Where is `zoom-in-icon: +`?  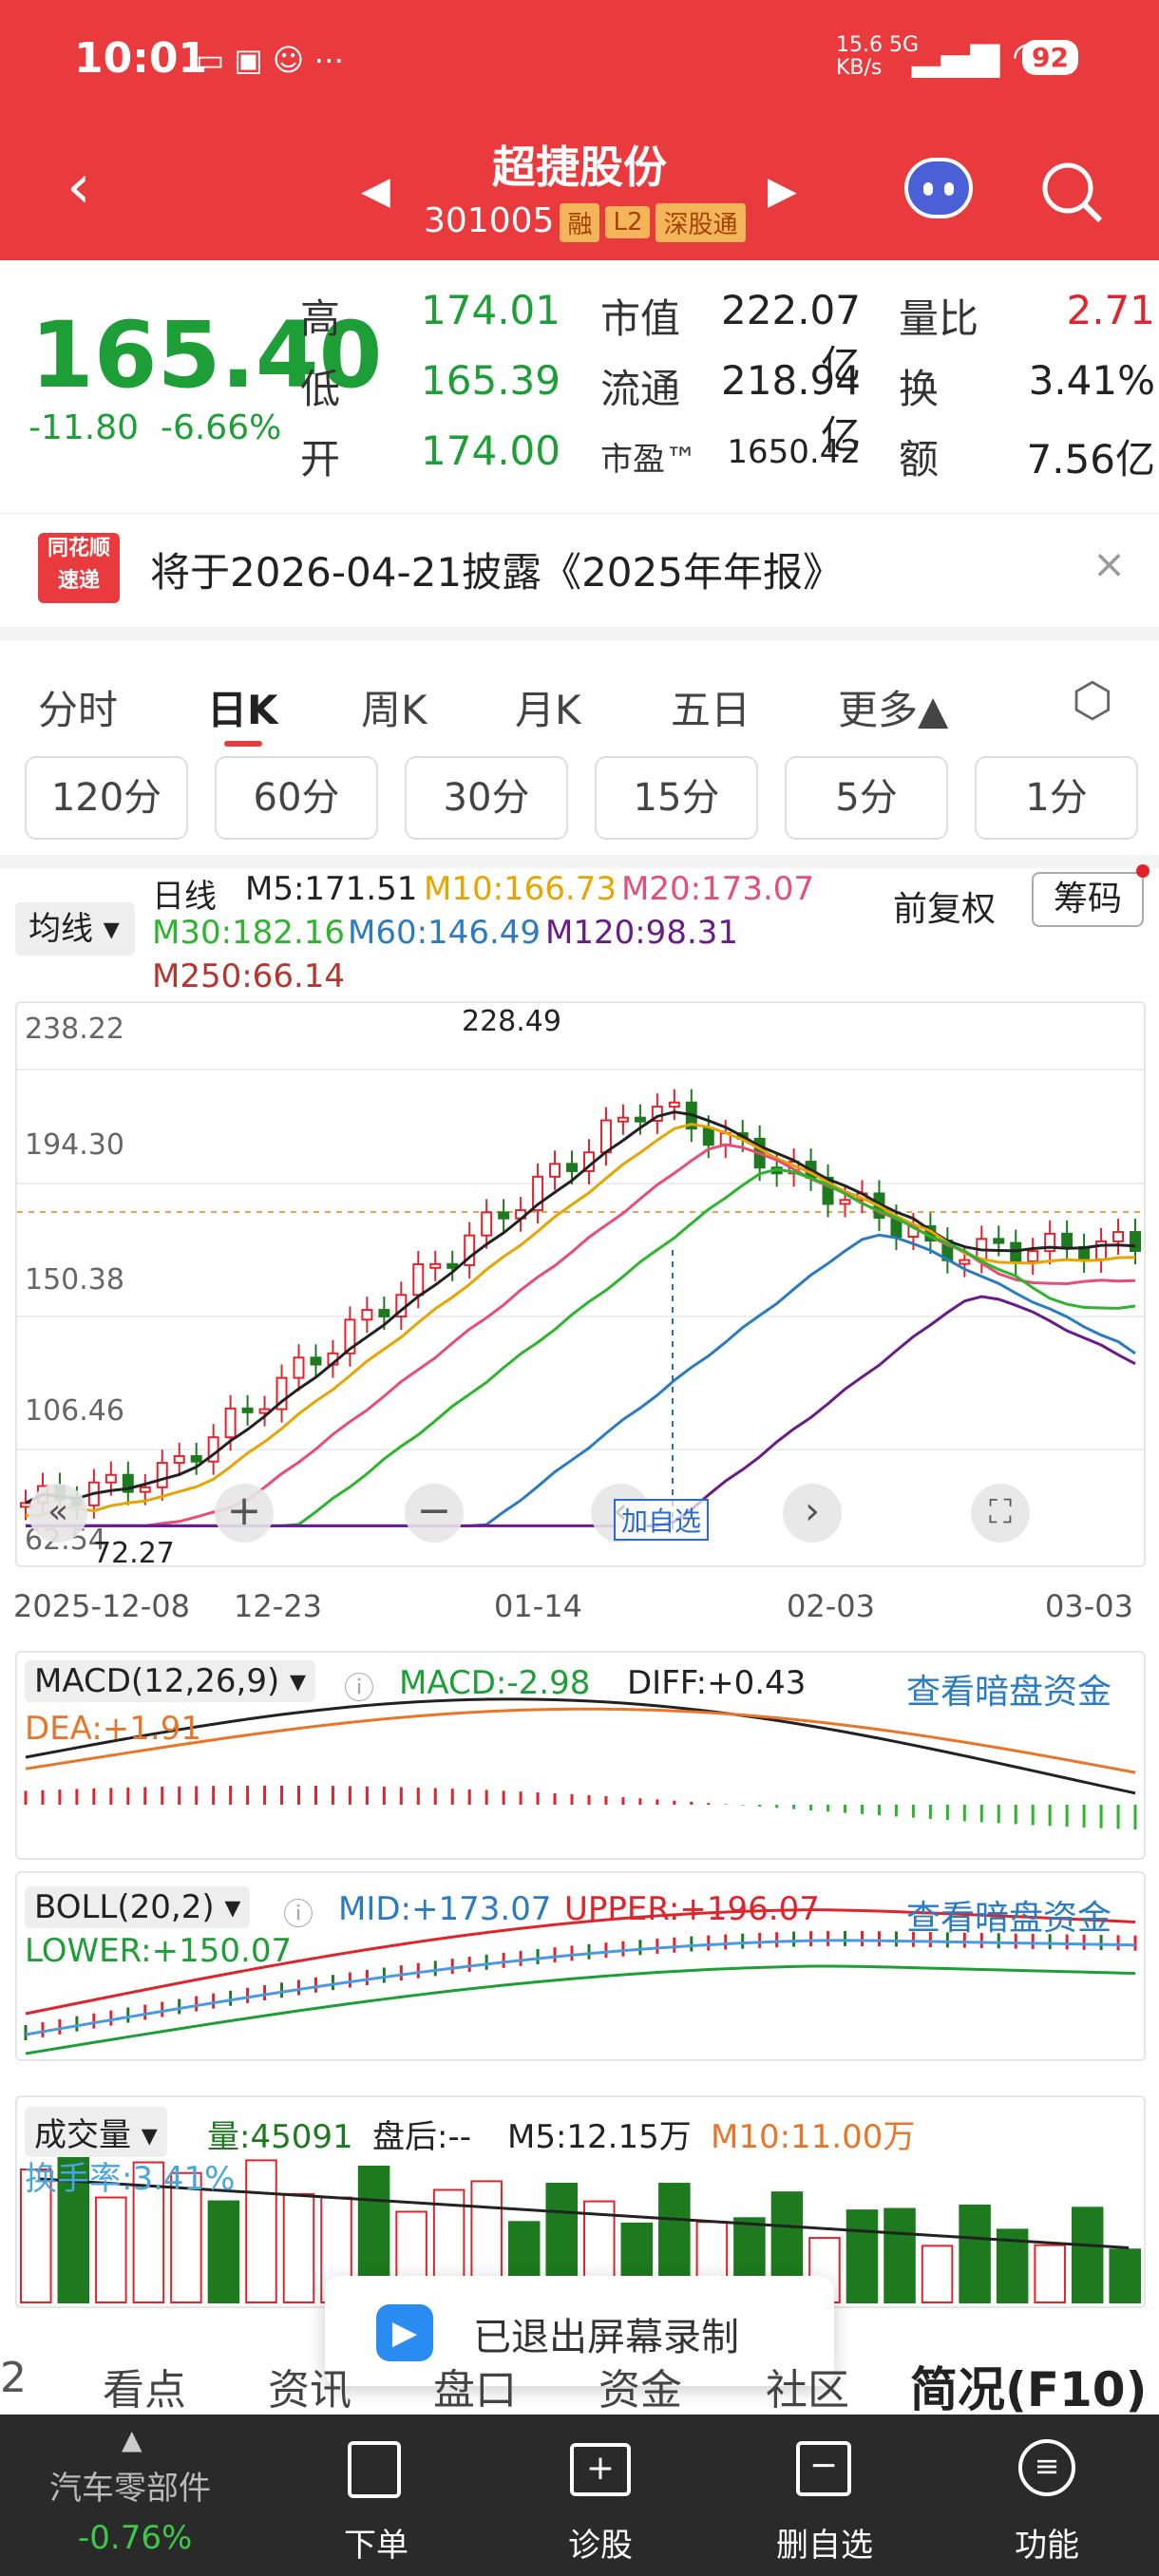
zoom-in-icon: + is located at coordinates (244, 1513).